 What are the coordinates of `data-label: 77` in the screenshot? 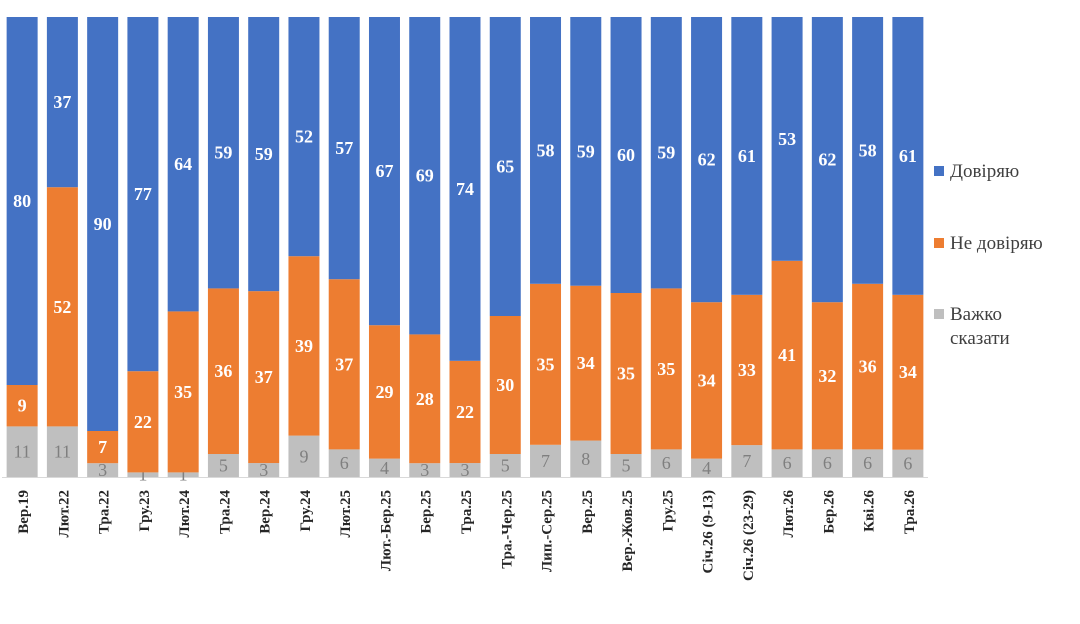 It's located at (143, 194).